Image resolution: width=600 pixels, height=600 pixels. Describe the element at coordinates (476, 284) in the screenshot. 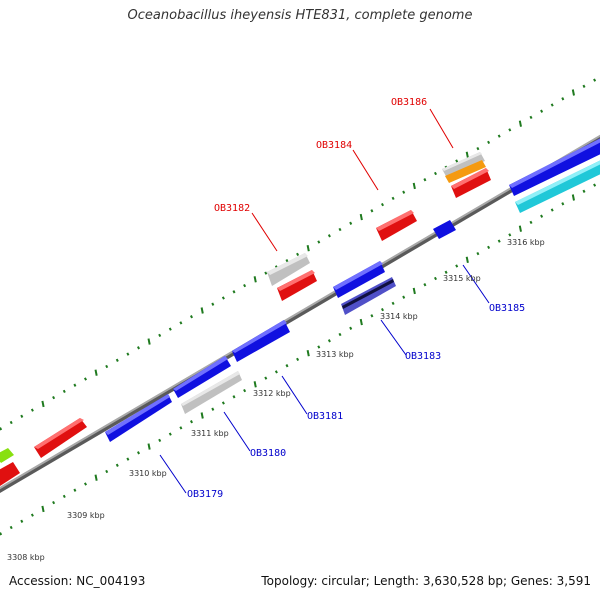

I see `leader-ob3185` at that location.